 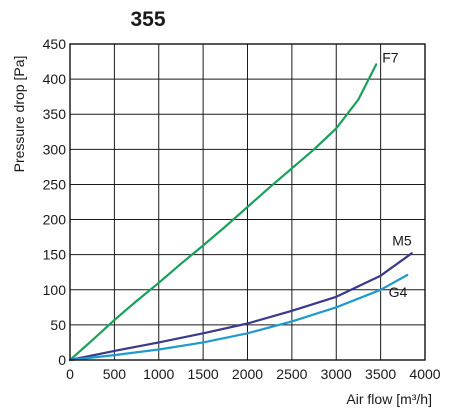 What do you see at coordinates (70, 374) in the screenshot?
I see `x-tick-label: 0` at bounding box center [70, 374].